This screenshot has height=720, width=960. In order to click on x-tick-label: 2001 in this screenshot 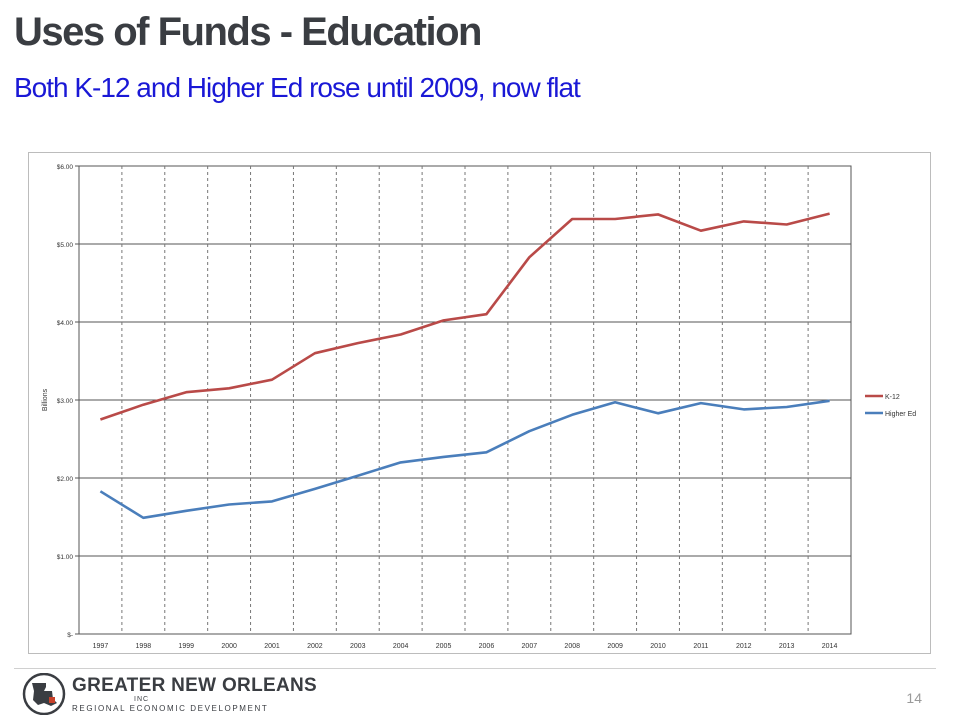, I will do `click(272, 646)`.